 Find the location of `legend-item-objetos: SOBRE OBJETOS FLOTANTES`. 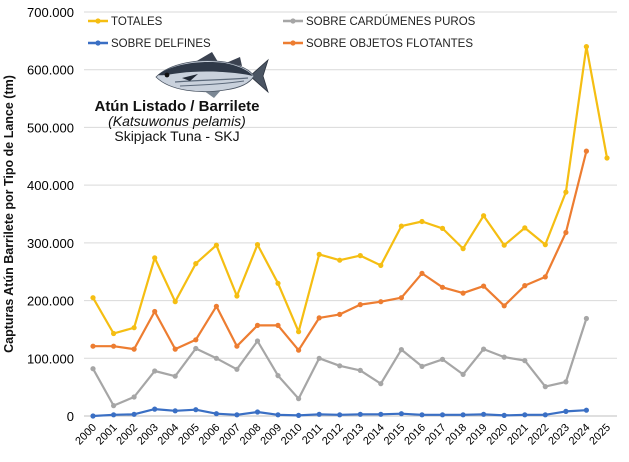

legend-item-objetos: SOBRE OBJETOS FLOTANTES is located at coordinates (378, 44).